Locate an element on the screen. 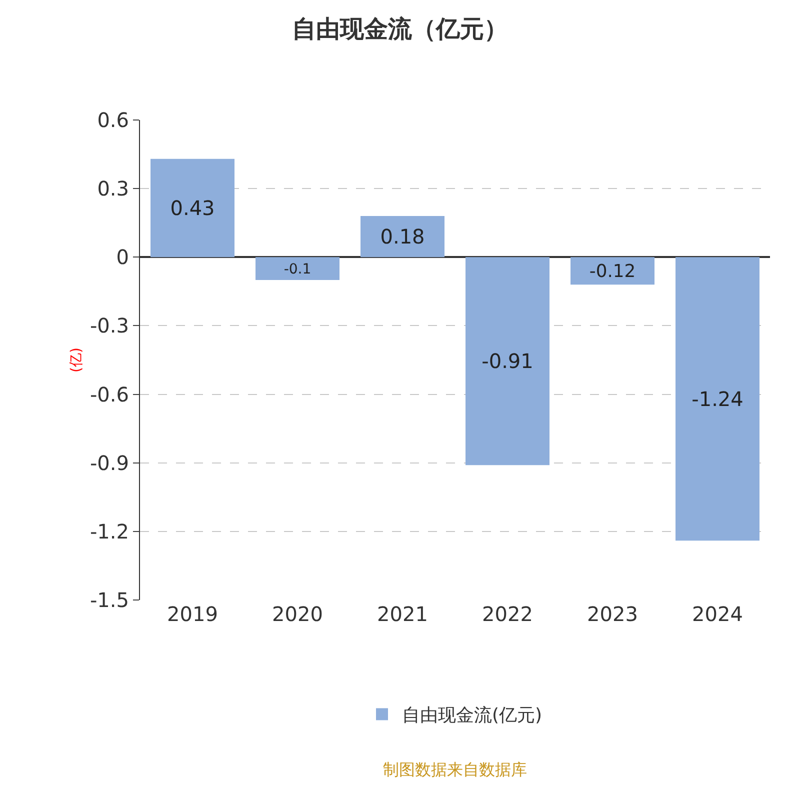  chart-title: 自由现金流（亿元） is located at coordinates (400, 28).